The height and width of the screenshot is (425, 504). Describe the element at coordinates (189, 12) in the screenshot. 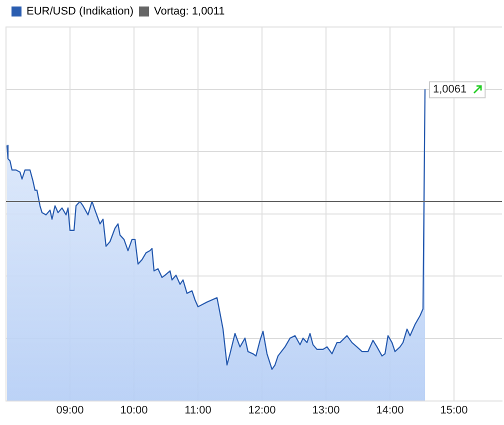

I see `legend-label: Vortag: 1,0011` at that location.